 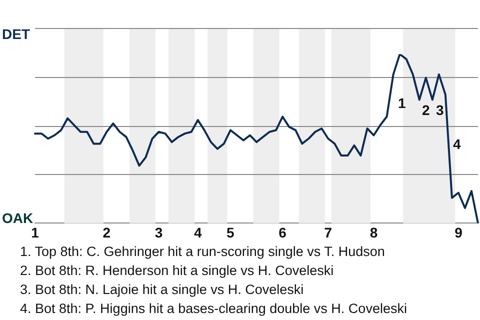 I want to click on text: OAK, so click(x=18, y=218).